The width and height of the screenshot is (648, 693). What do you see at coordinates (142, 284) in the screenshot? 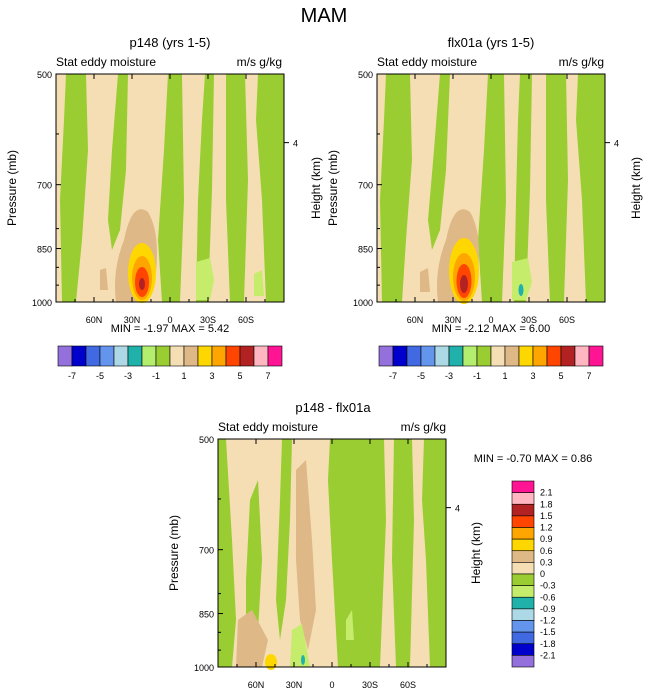
I see `panel-1-contour-red` at bounding box center [142, 284].